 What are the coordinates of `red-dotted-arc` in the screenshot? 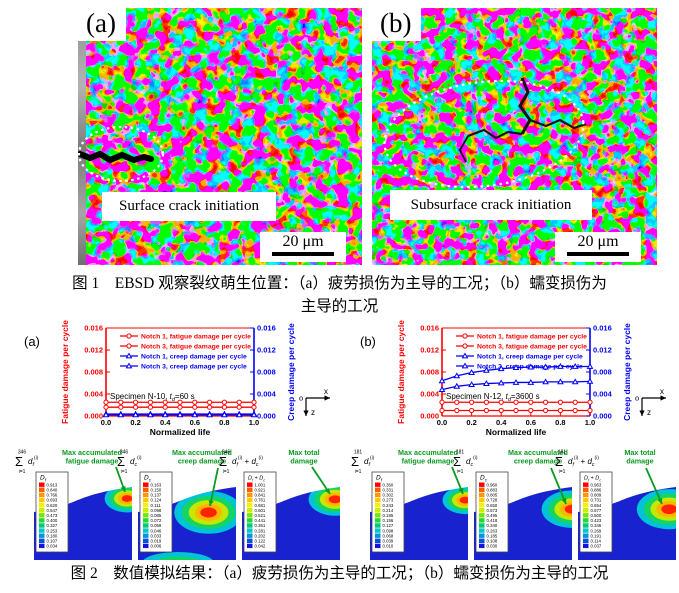 It's located at (442, 96).